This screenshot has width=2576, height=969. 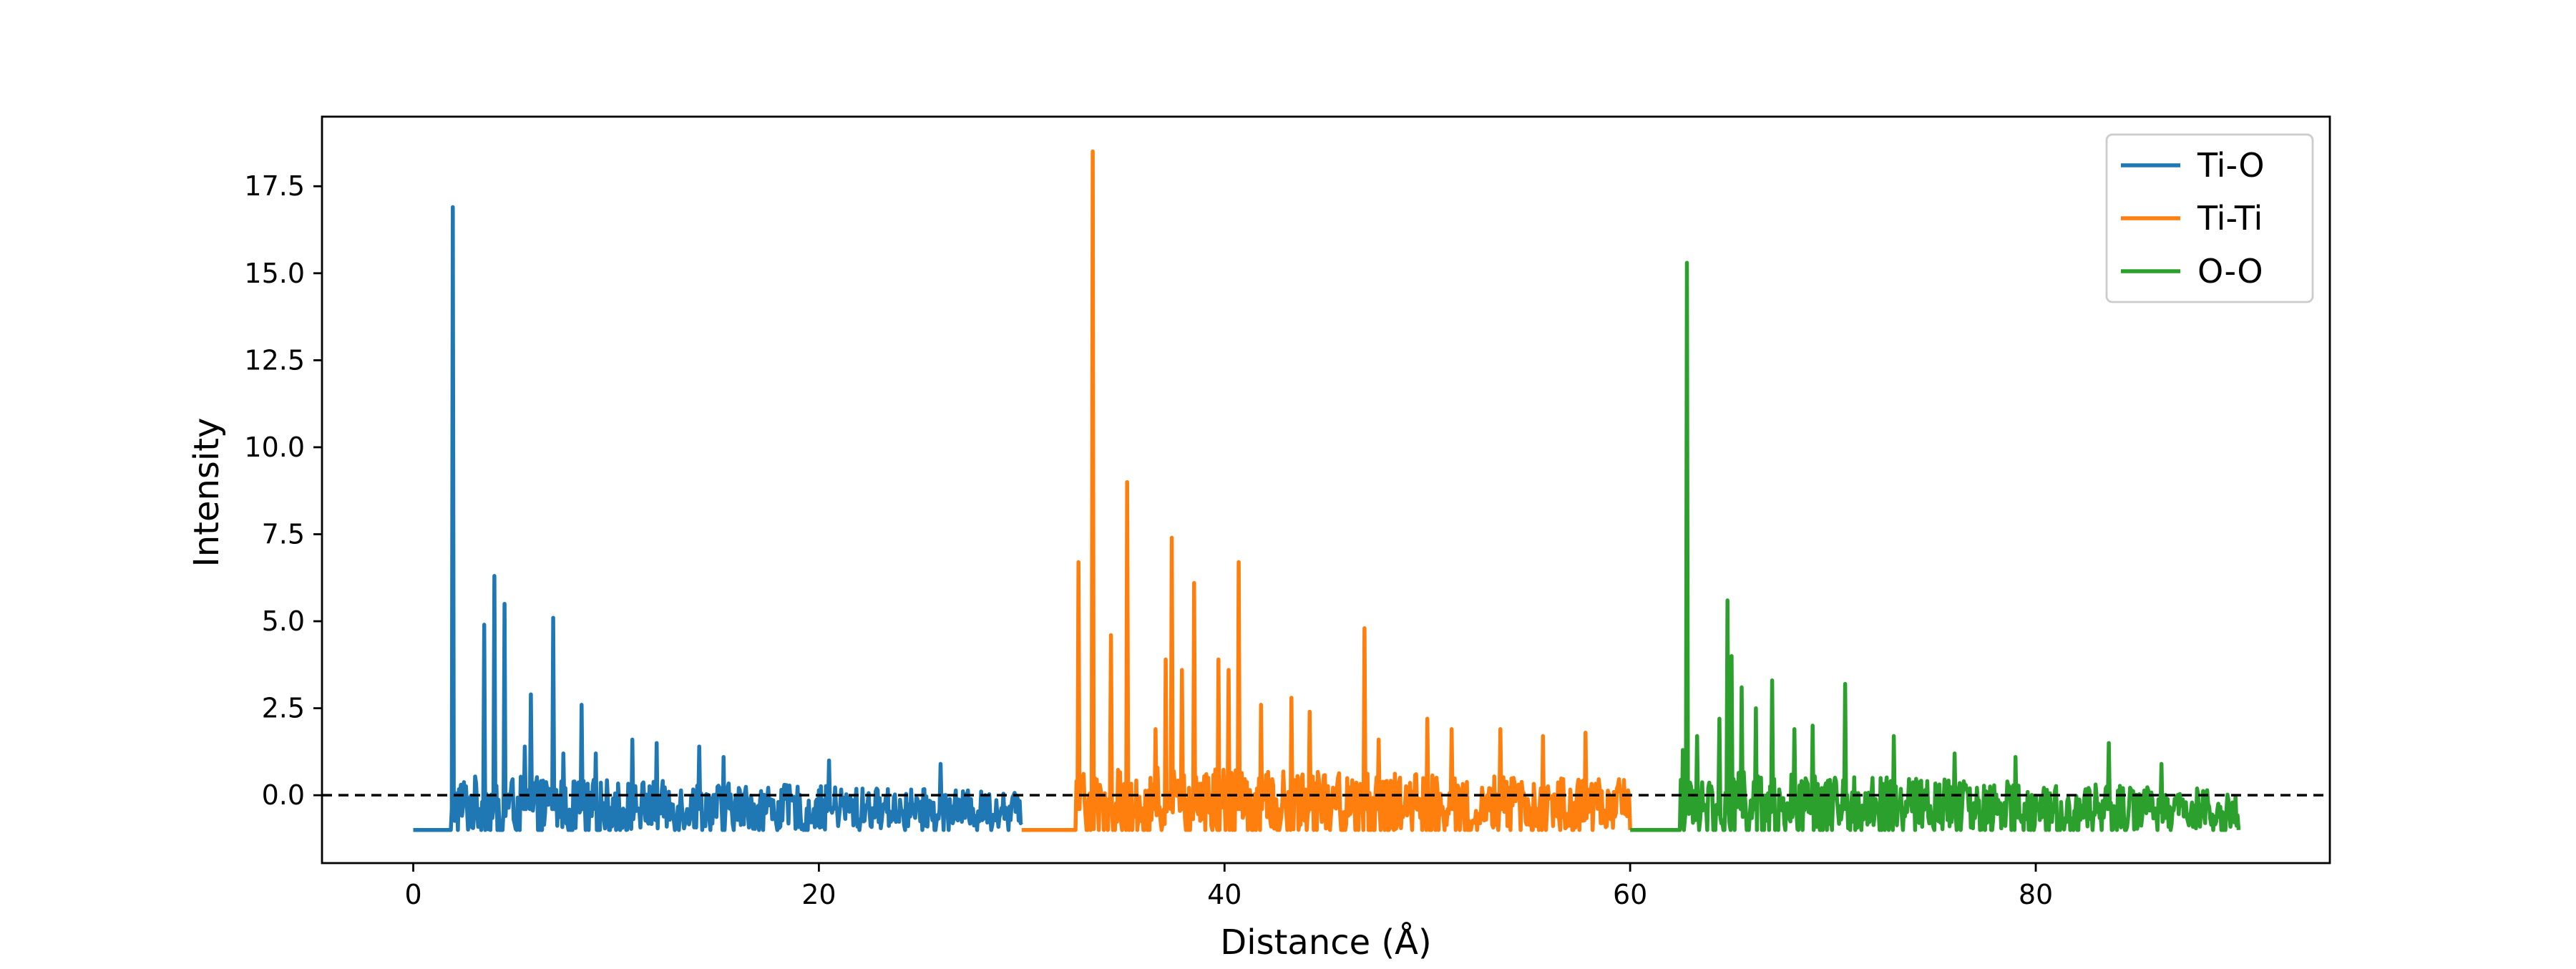 What do you see at coordinates (818, 894) in the screenshot?
I see `x-tick-label: 20` at bounding box center [818, 894].